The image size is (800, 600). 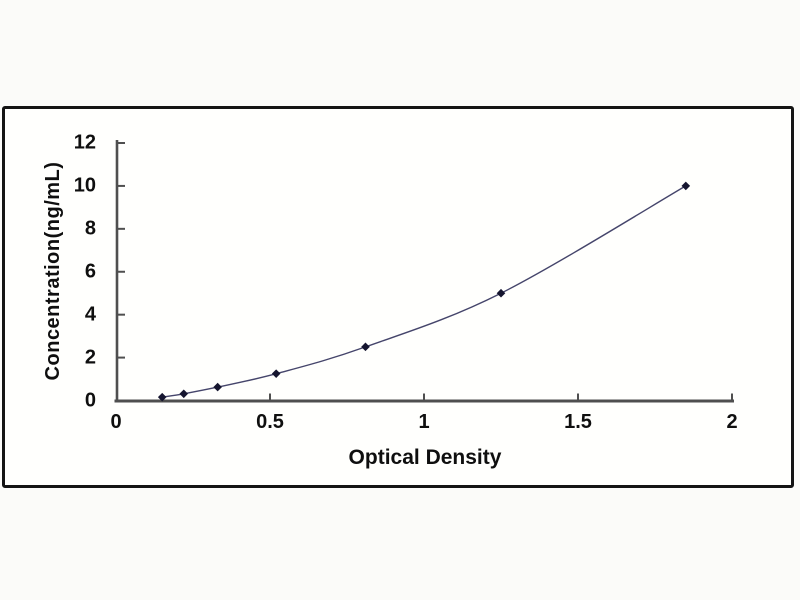 What do you see at coordinates (116, 422) in the screenshot?
I see `x-tick-label: 0` at bounding box center [116, 422].